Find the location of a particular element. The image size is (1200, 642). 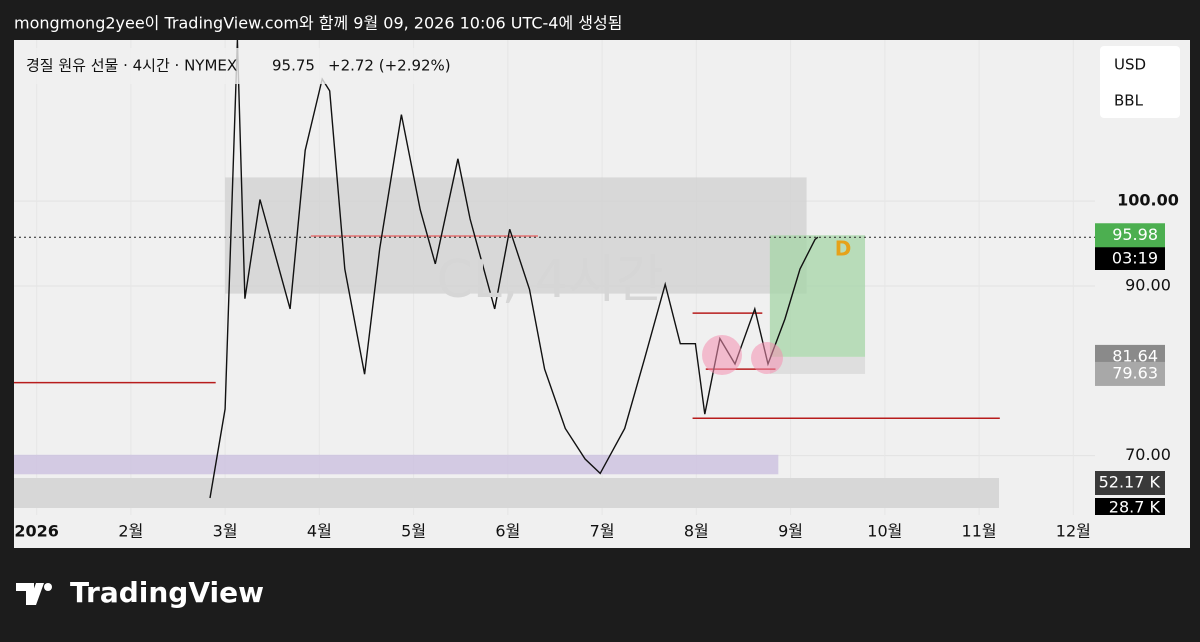

x-tick-label: 3월 is located at coordinates (225, 531).